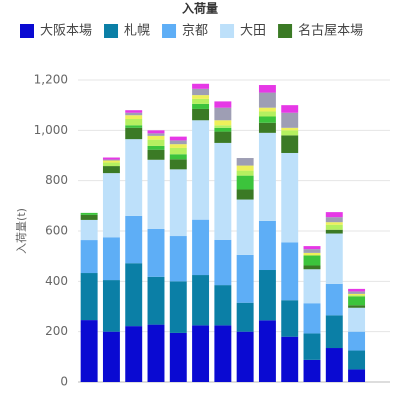 The width and height of the screenshot is (400, 404). What do you see at coordinates (51, 80) in the screenshot?
I see `y-tick-label: 1,200` at bounding box center [51, 80].